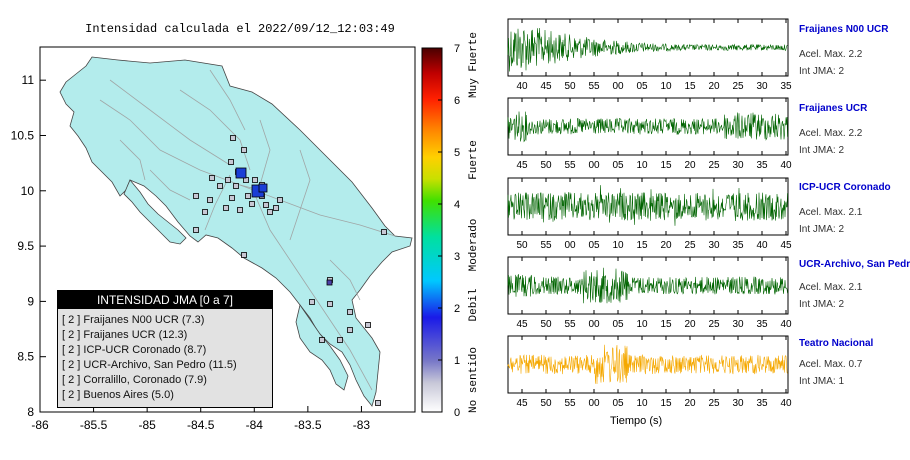 This screenshot has height=460, width=910. What do you see at coordinates (844, 29) in the screenshot?
I see `station-name: Fraijanes N00 UCR` at bounding box center [844, 29].